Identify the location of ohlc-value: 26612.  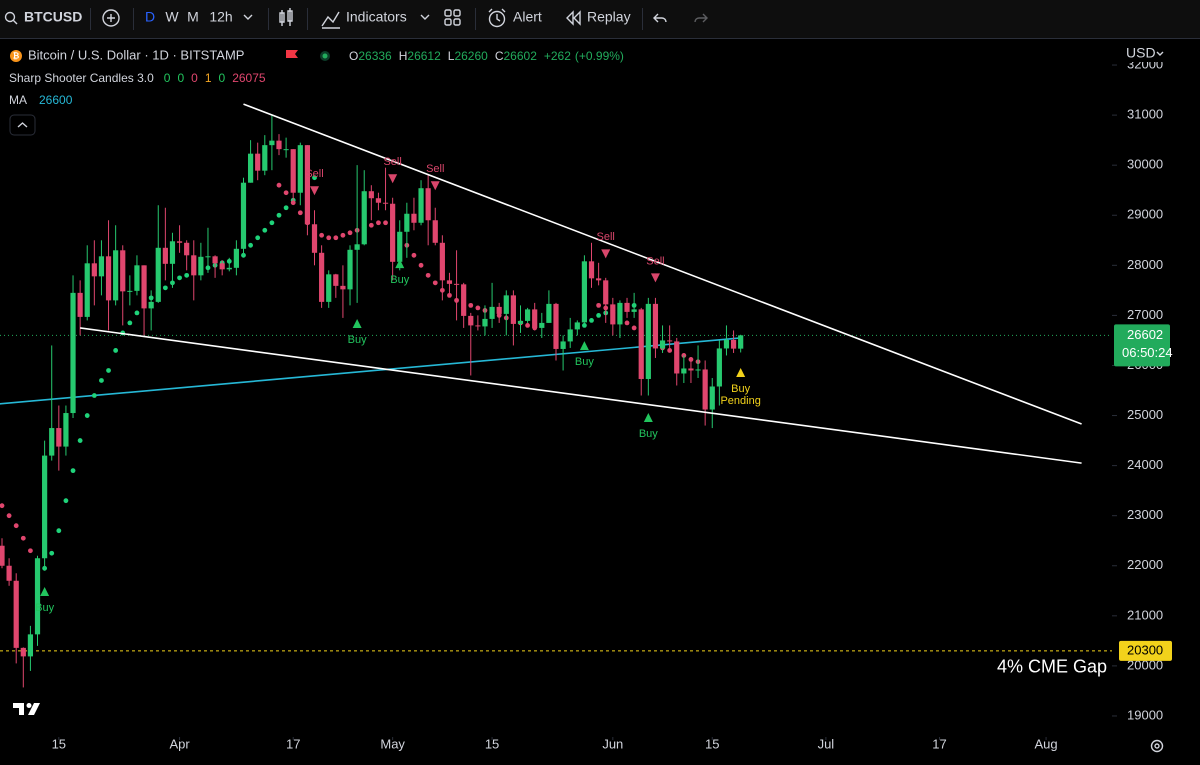
(424, 56).